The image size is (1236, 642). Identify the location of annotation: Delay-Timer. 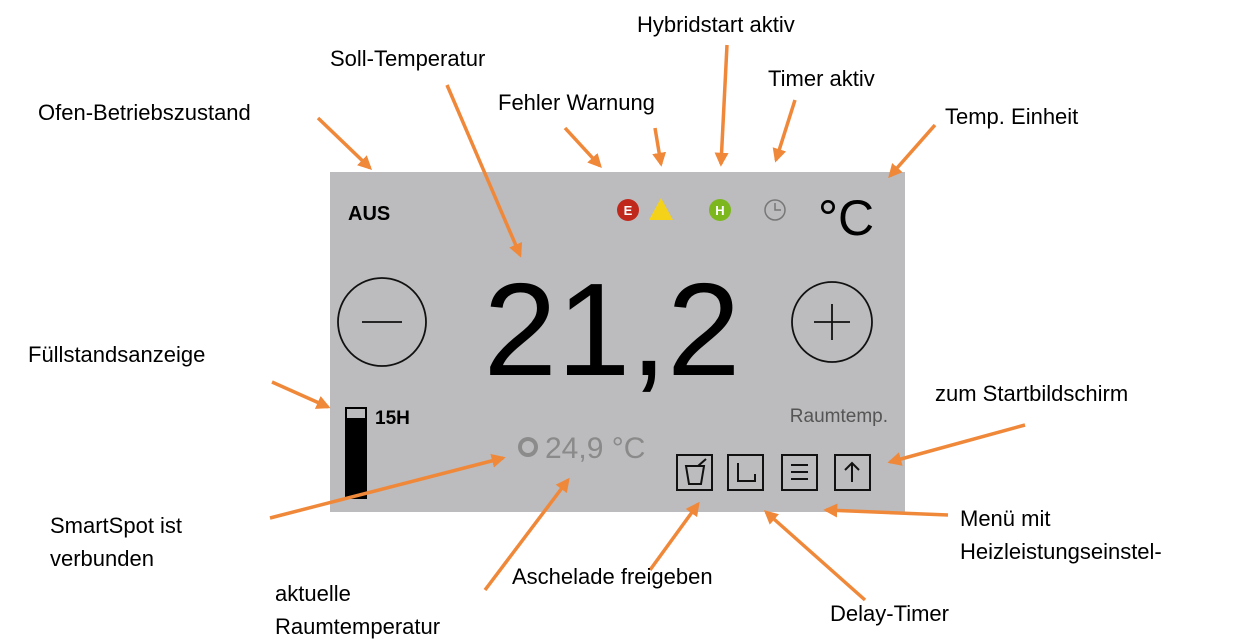
(889, 613).